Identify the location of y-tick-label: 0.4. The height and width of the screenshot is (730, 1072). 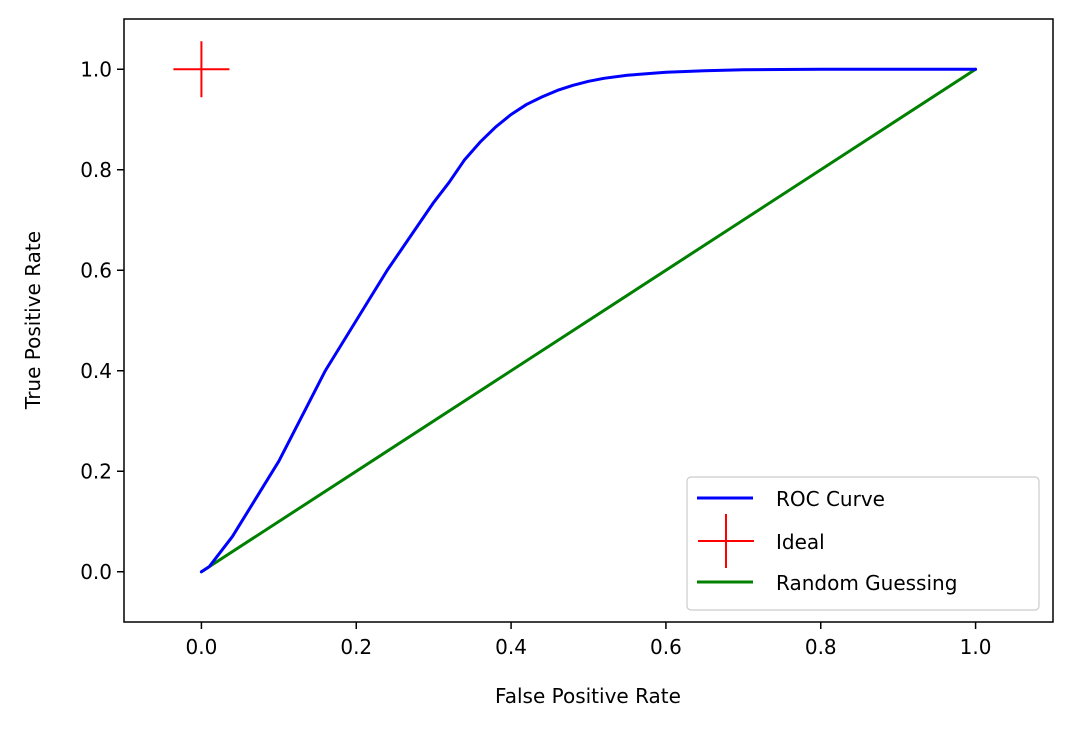
(96, 371).